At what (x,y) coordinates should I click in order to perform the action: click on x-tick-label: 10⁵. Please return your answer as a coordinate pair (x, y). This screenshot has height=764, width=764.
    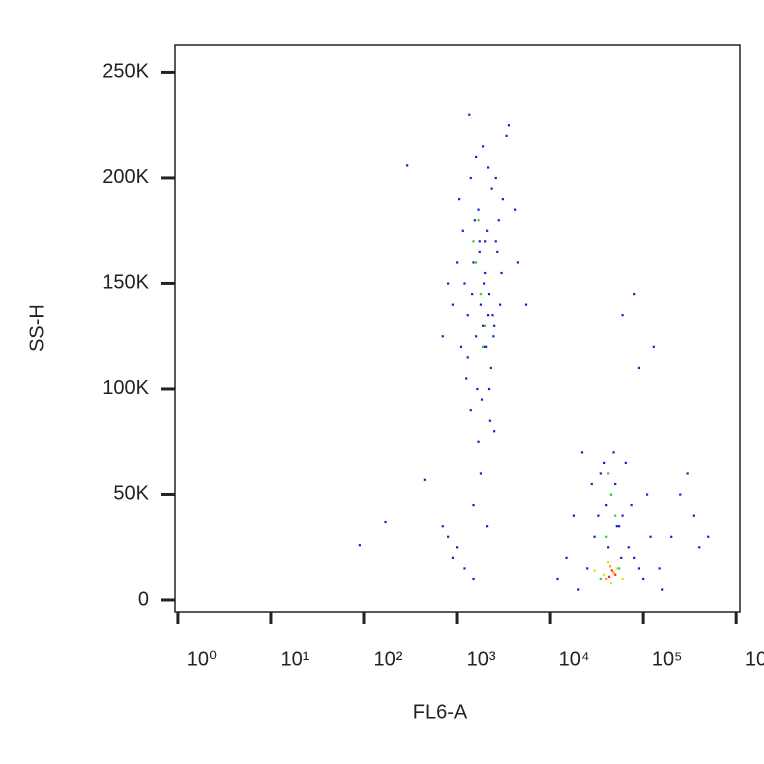
    Looking at the image, I should click on (667, 659).